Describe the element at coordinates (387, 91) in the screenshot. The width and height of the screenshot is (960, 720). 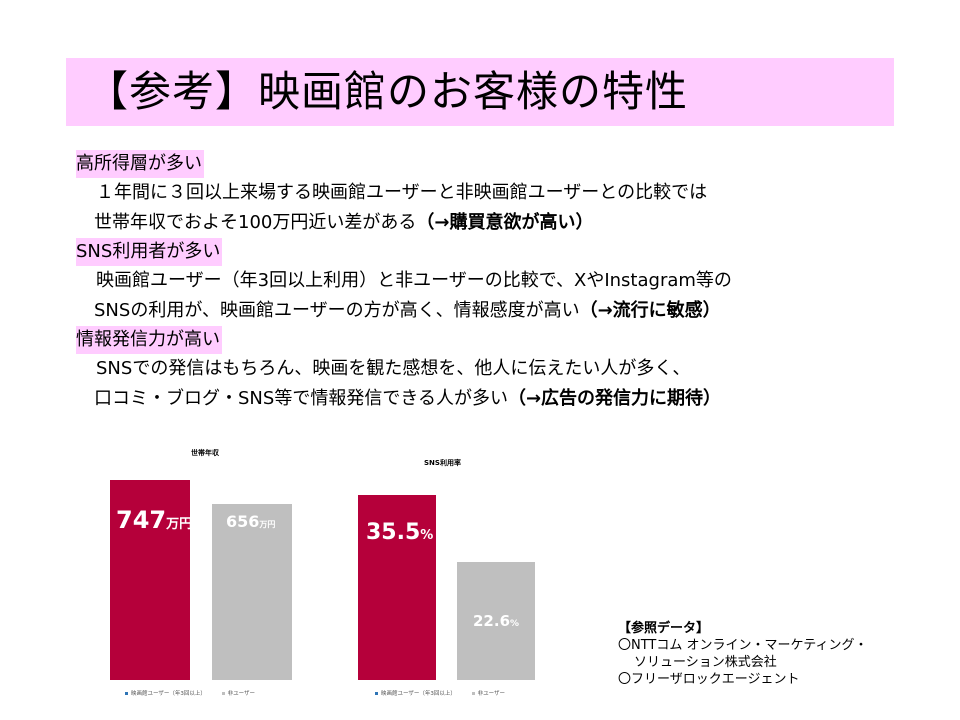
I see `page-title: 【参考】映画館のお客様の特性` at that location.